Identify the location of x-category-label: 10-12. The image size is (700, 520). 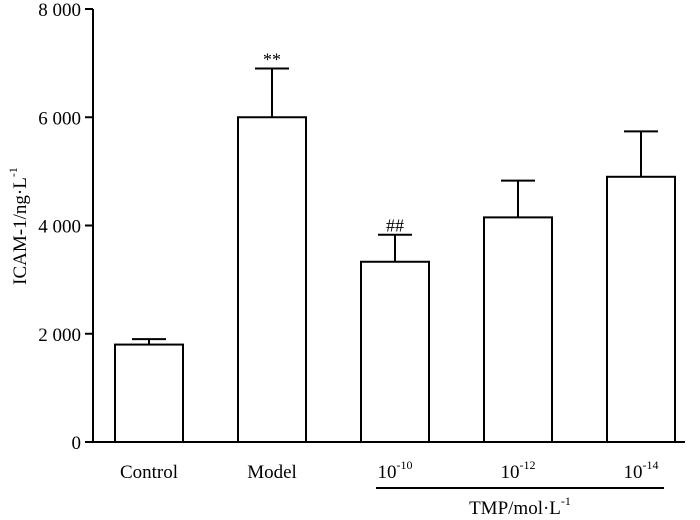
(518, 470).